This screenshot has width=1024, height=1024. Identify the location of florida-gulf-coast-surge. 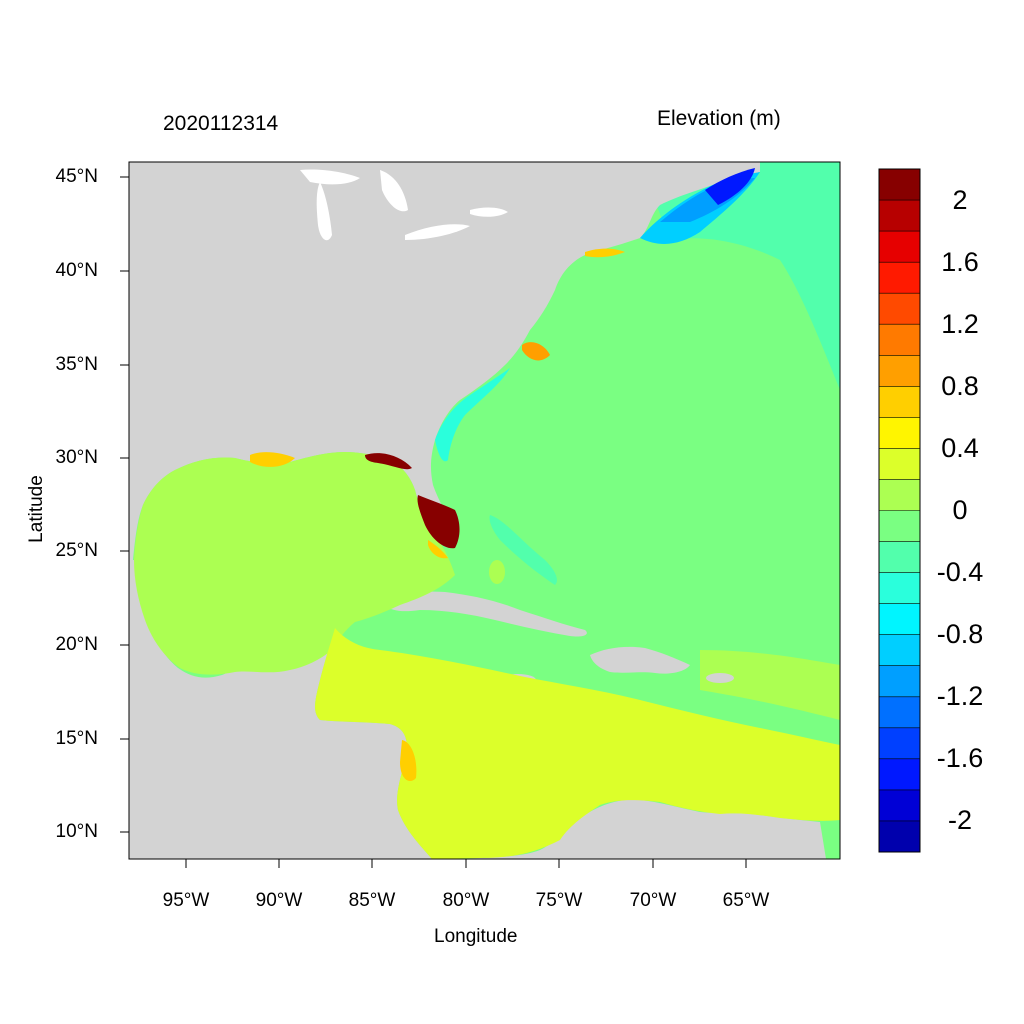
(388, 461).